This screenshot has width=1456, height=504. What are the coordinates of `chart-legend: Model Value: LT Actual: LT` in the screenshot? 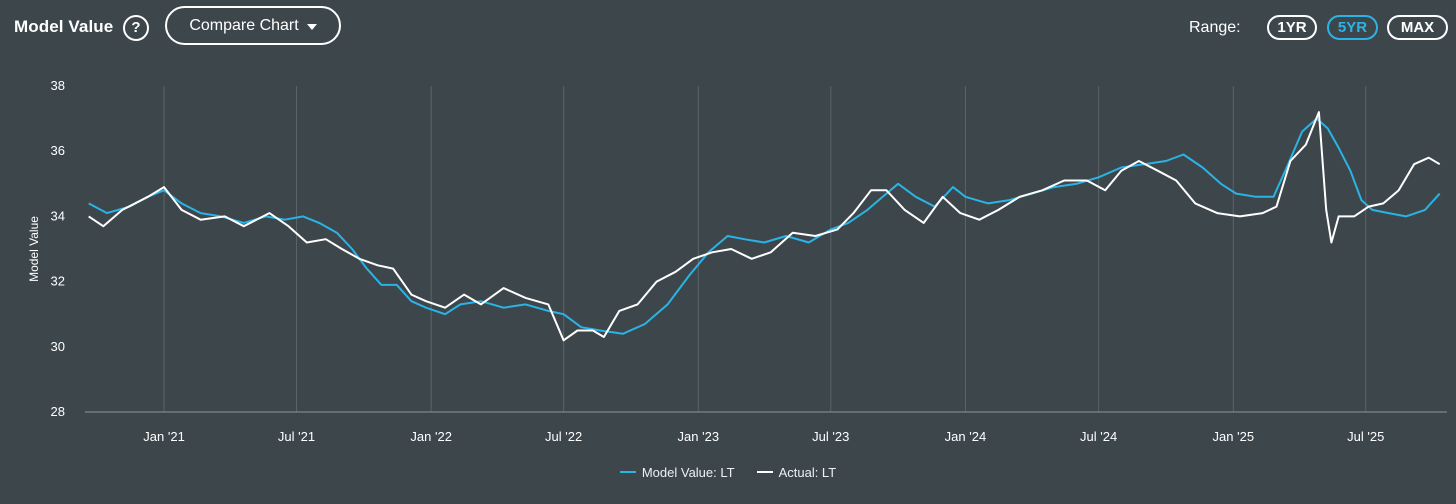 It's located at (728, 472).